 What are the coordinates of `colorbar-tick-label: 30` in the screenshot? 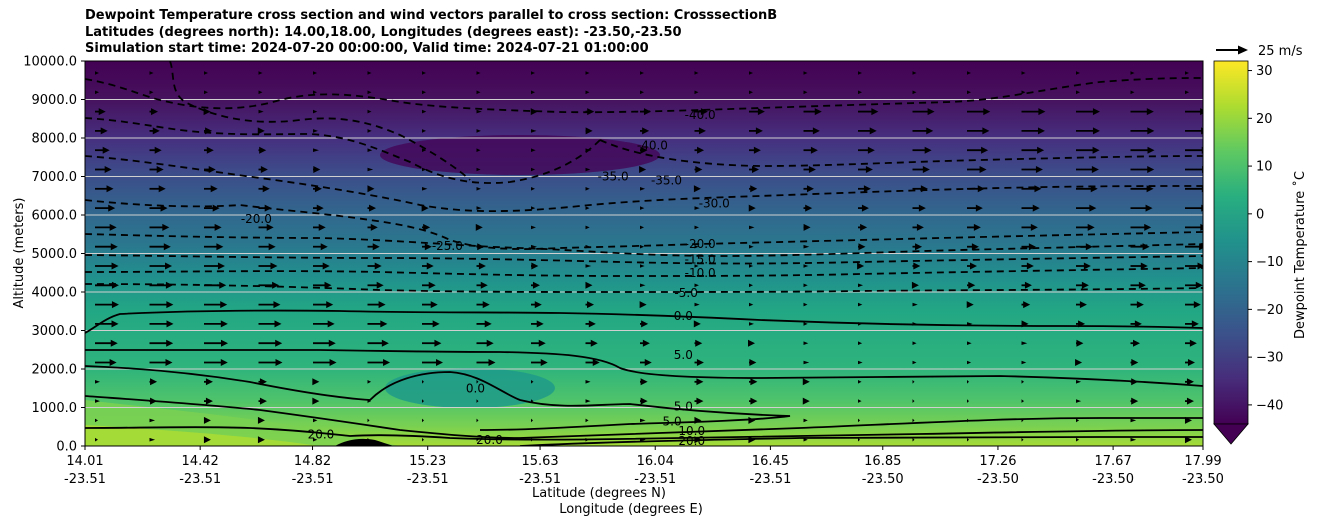 It's located at (1264, 71).